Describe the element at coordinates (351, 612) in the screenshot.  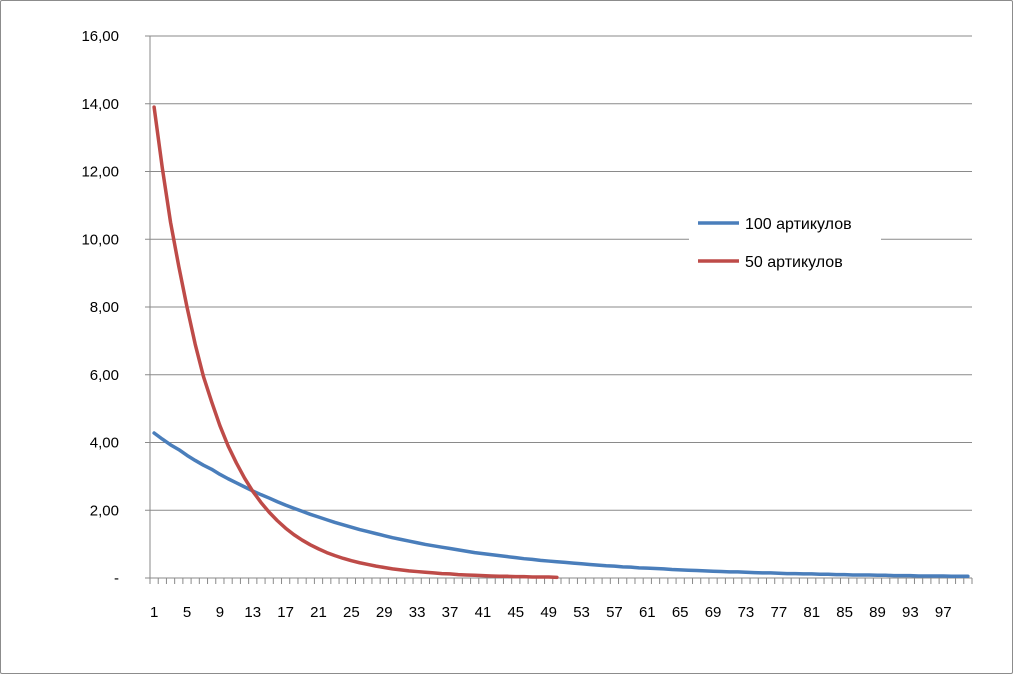
I see `x-tick-label: 25` at that location.